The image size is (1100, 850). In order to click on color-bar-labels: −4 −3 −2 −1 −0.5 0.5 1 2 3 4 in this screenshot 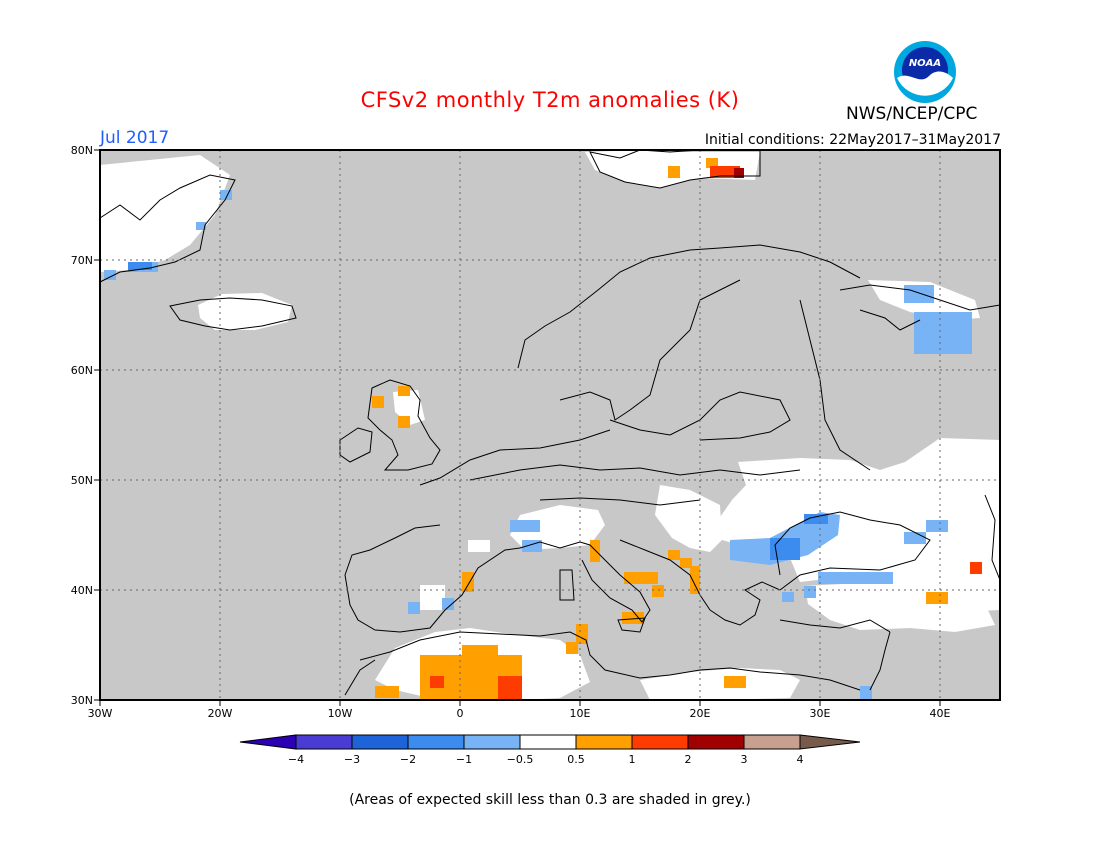, I will do `click(546, 759)`.